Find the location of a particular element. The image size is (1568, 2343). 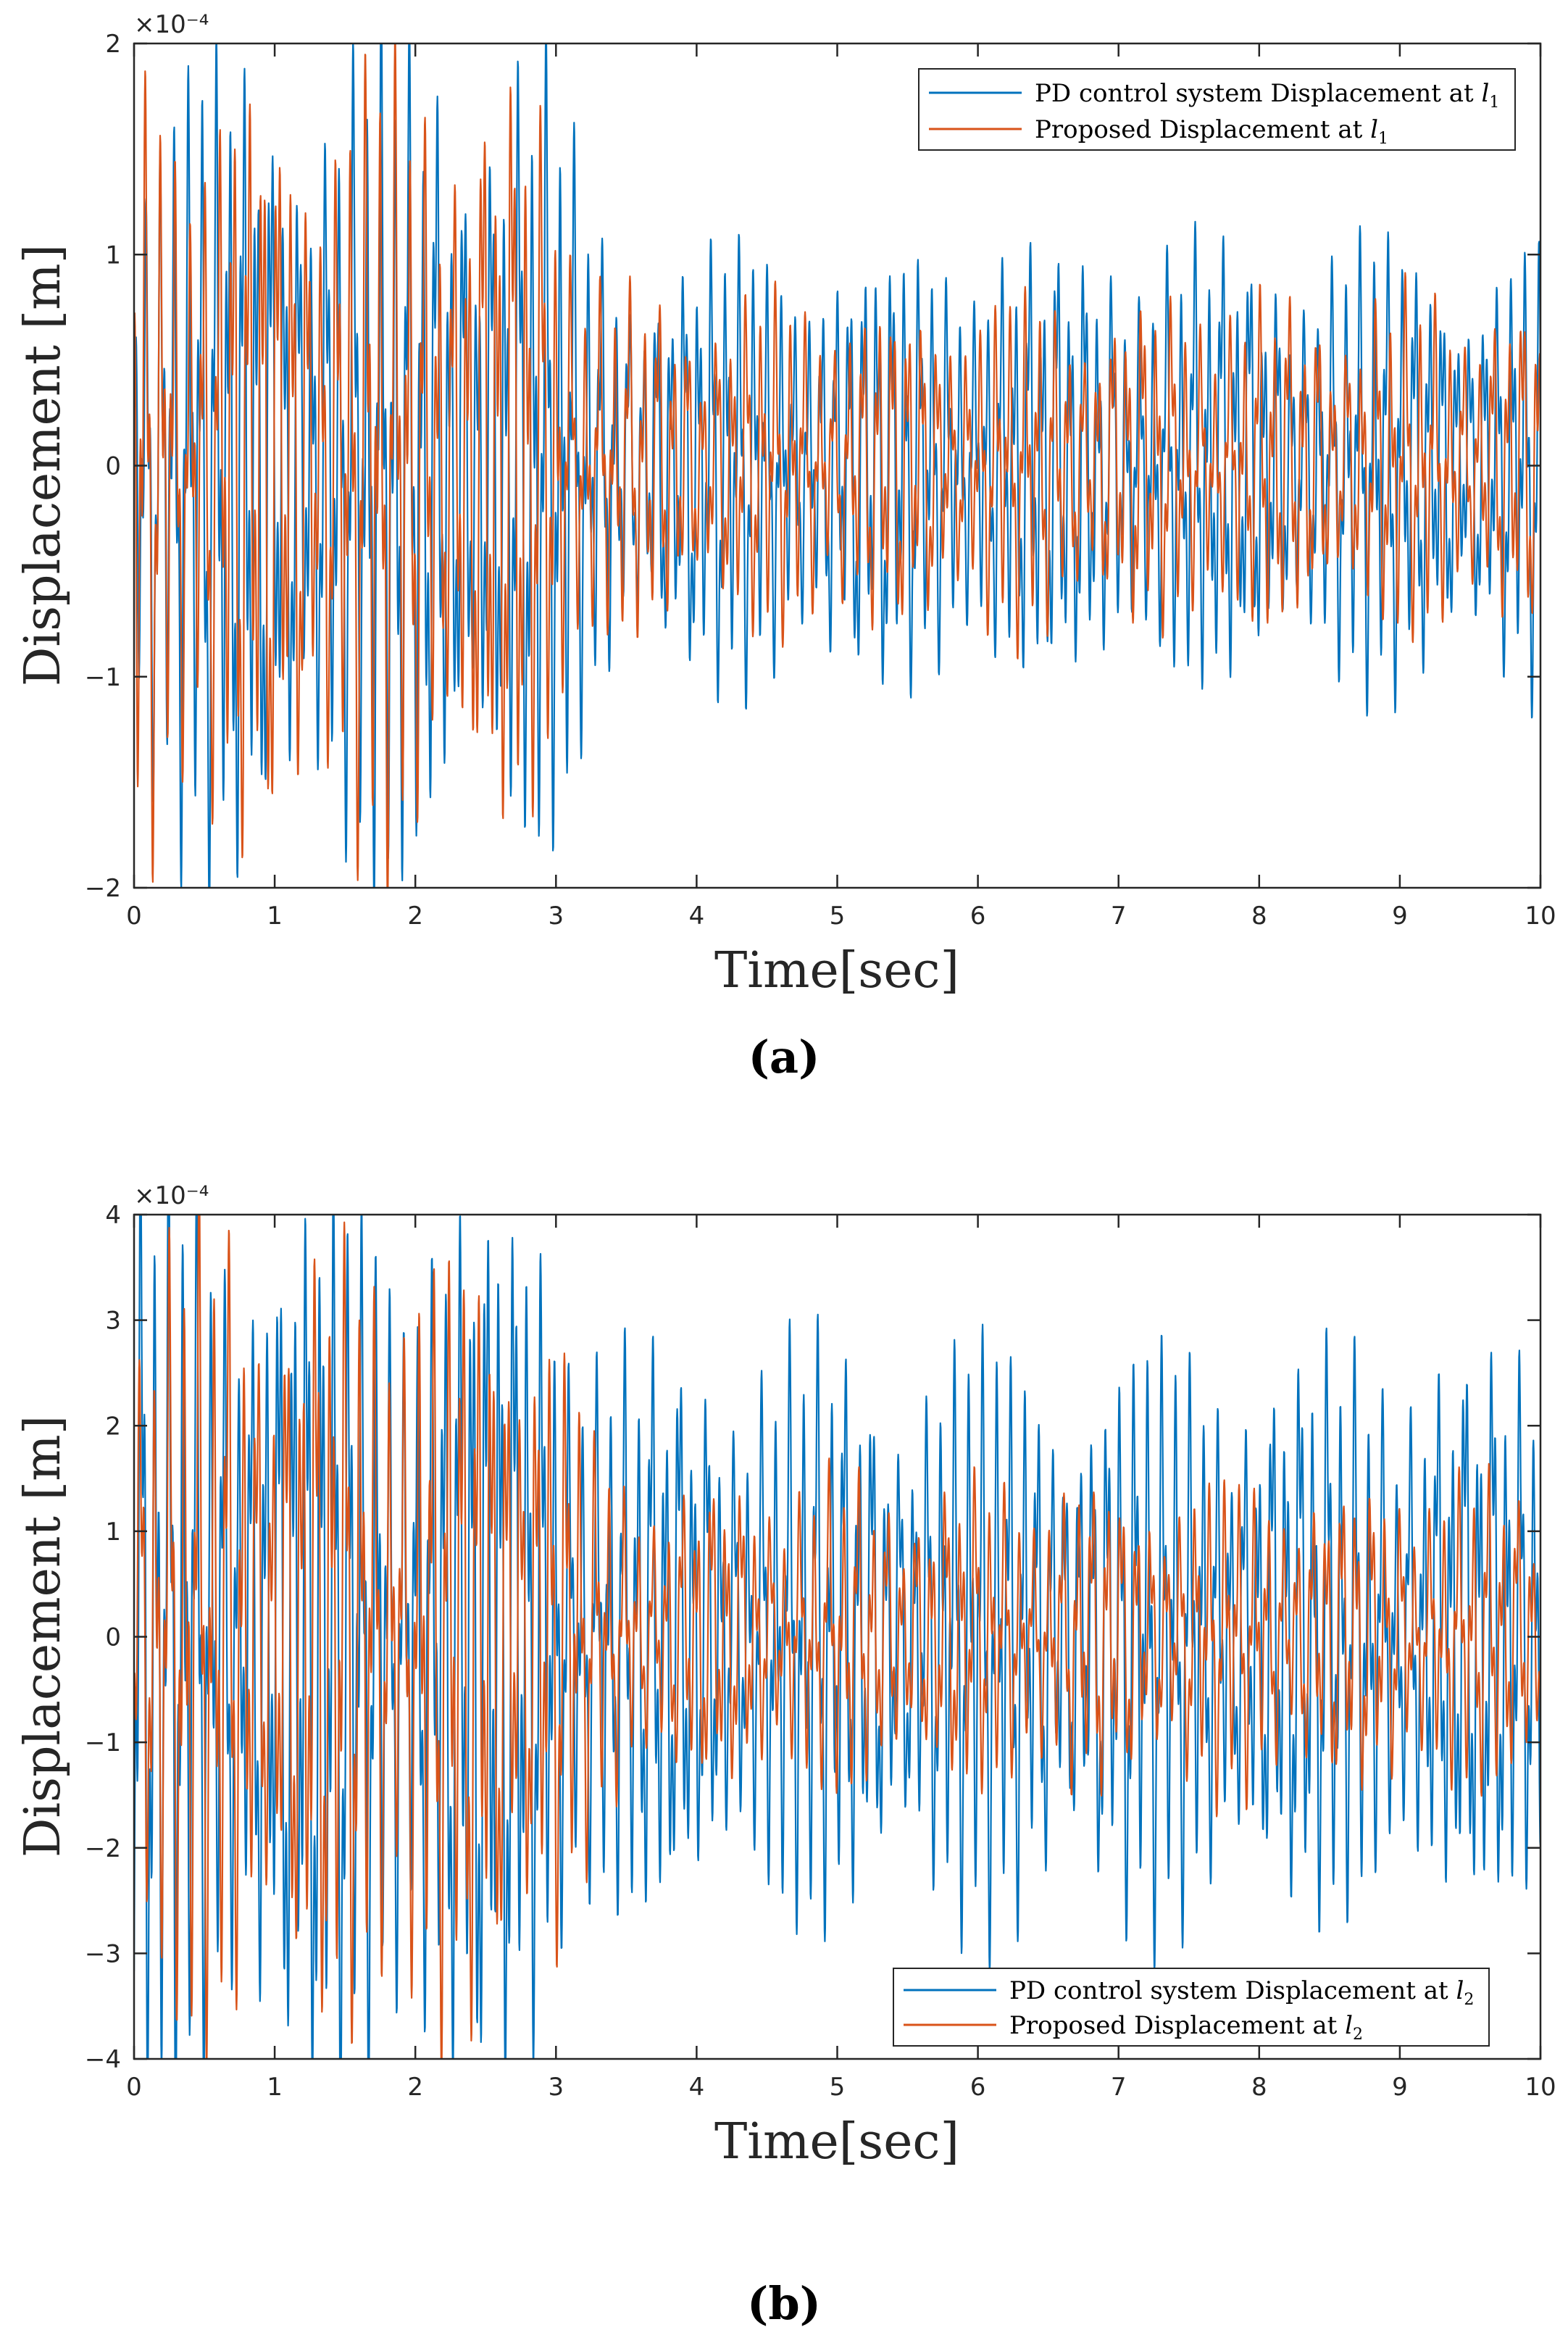

y-tick-label-b: −4 is located at coordinates (103, 2059).